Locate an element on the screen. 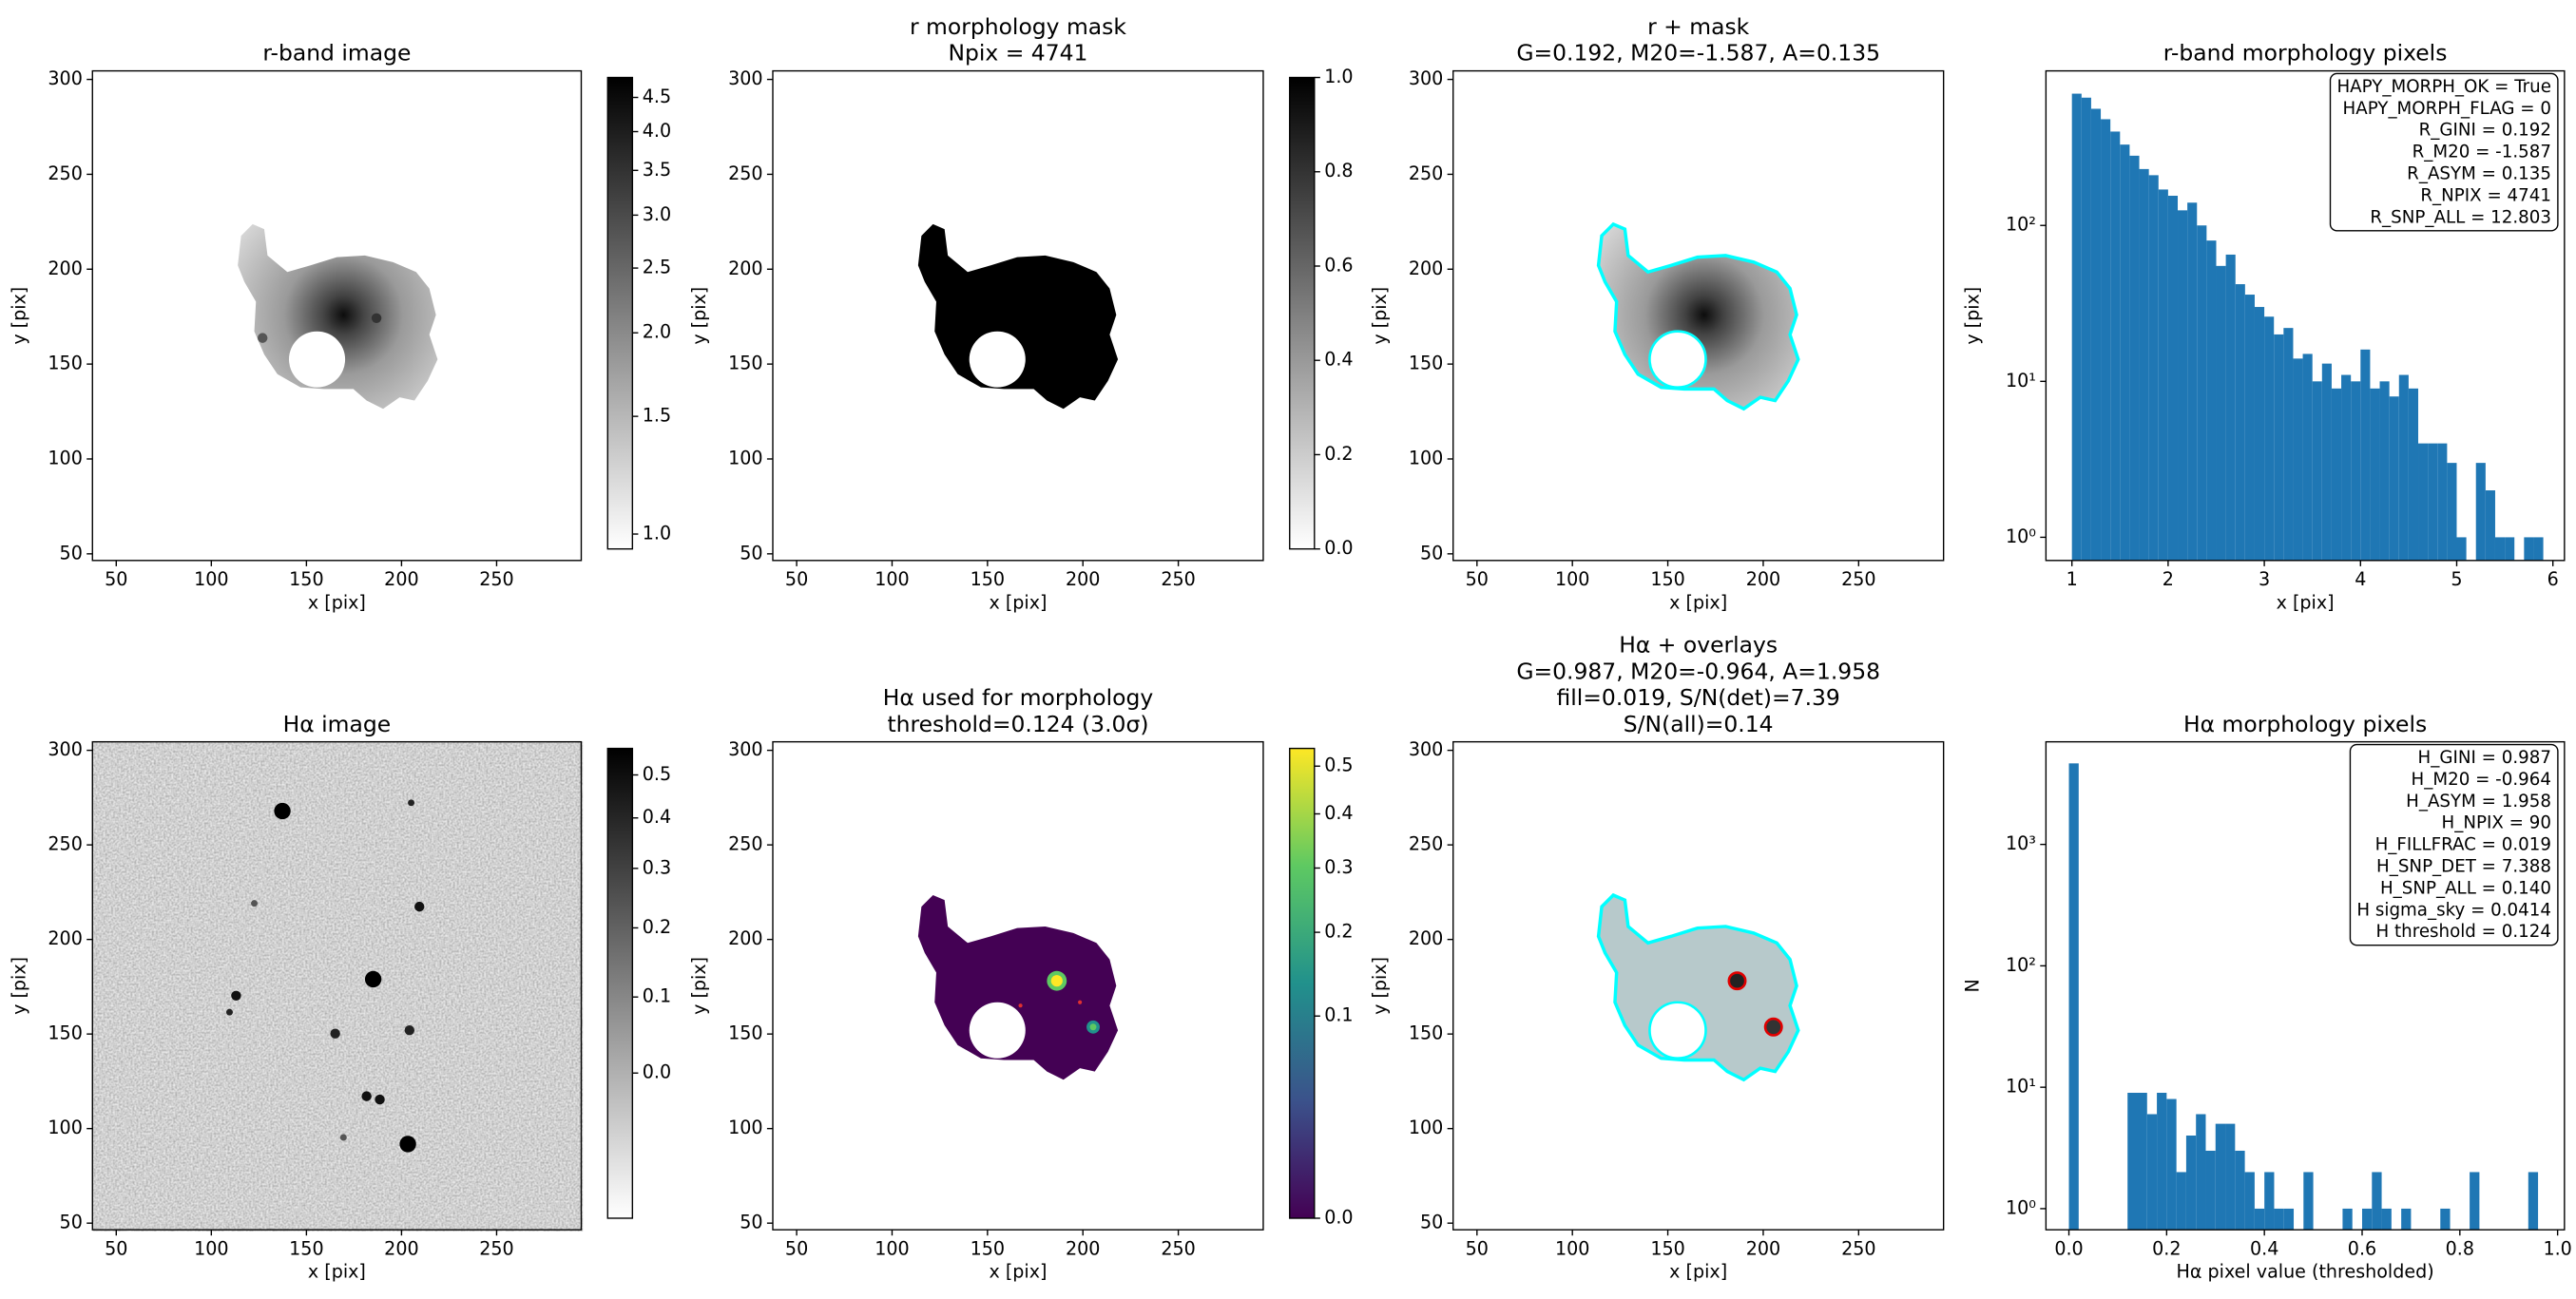 The width and height of the screenshot is (2576, 1299). x-tick-label: 0.2 is located at coordinates (2166, 1248).